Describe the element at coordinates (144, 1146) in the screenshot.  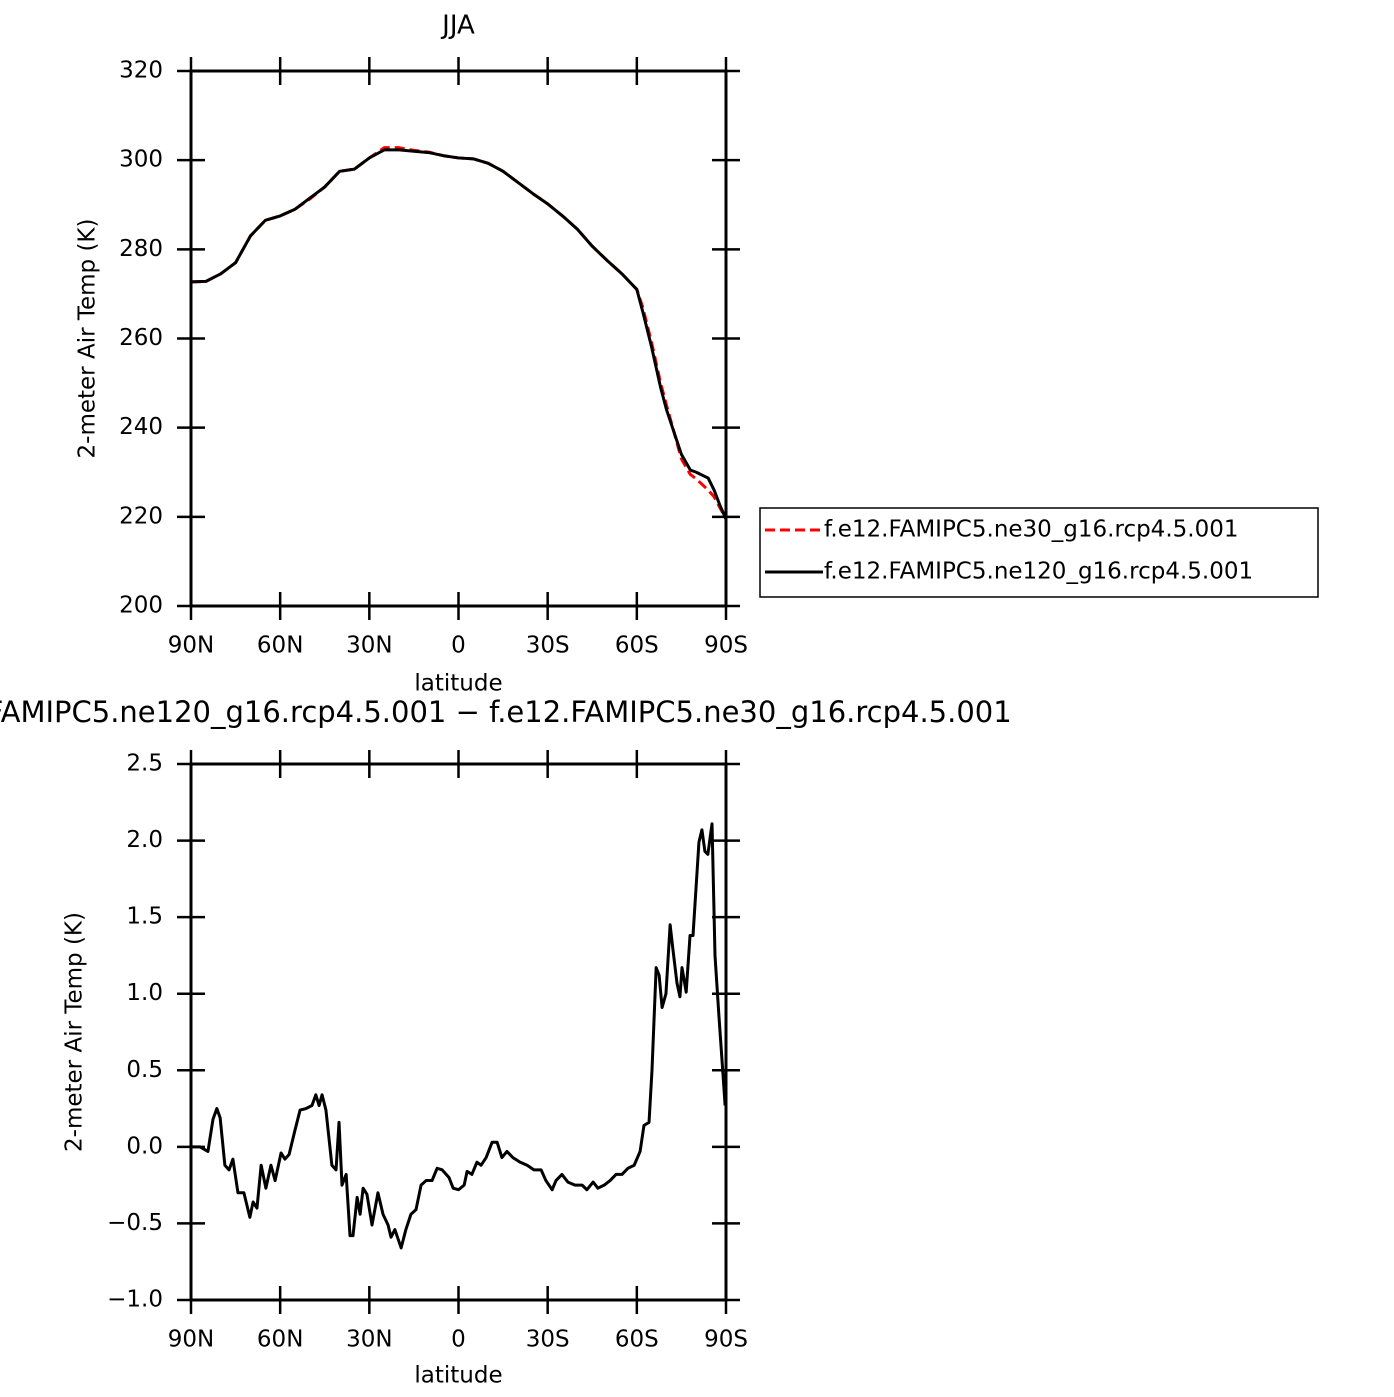
I see `y-tick-label: 0.0` at that location.